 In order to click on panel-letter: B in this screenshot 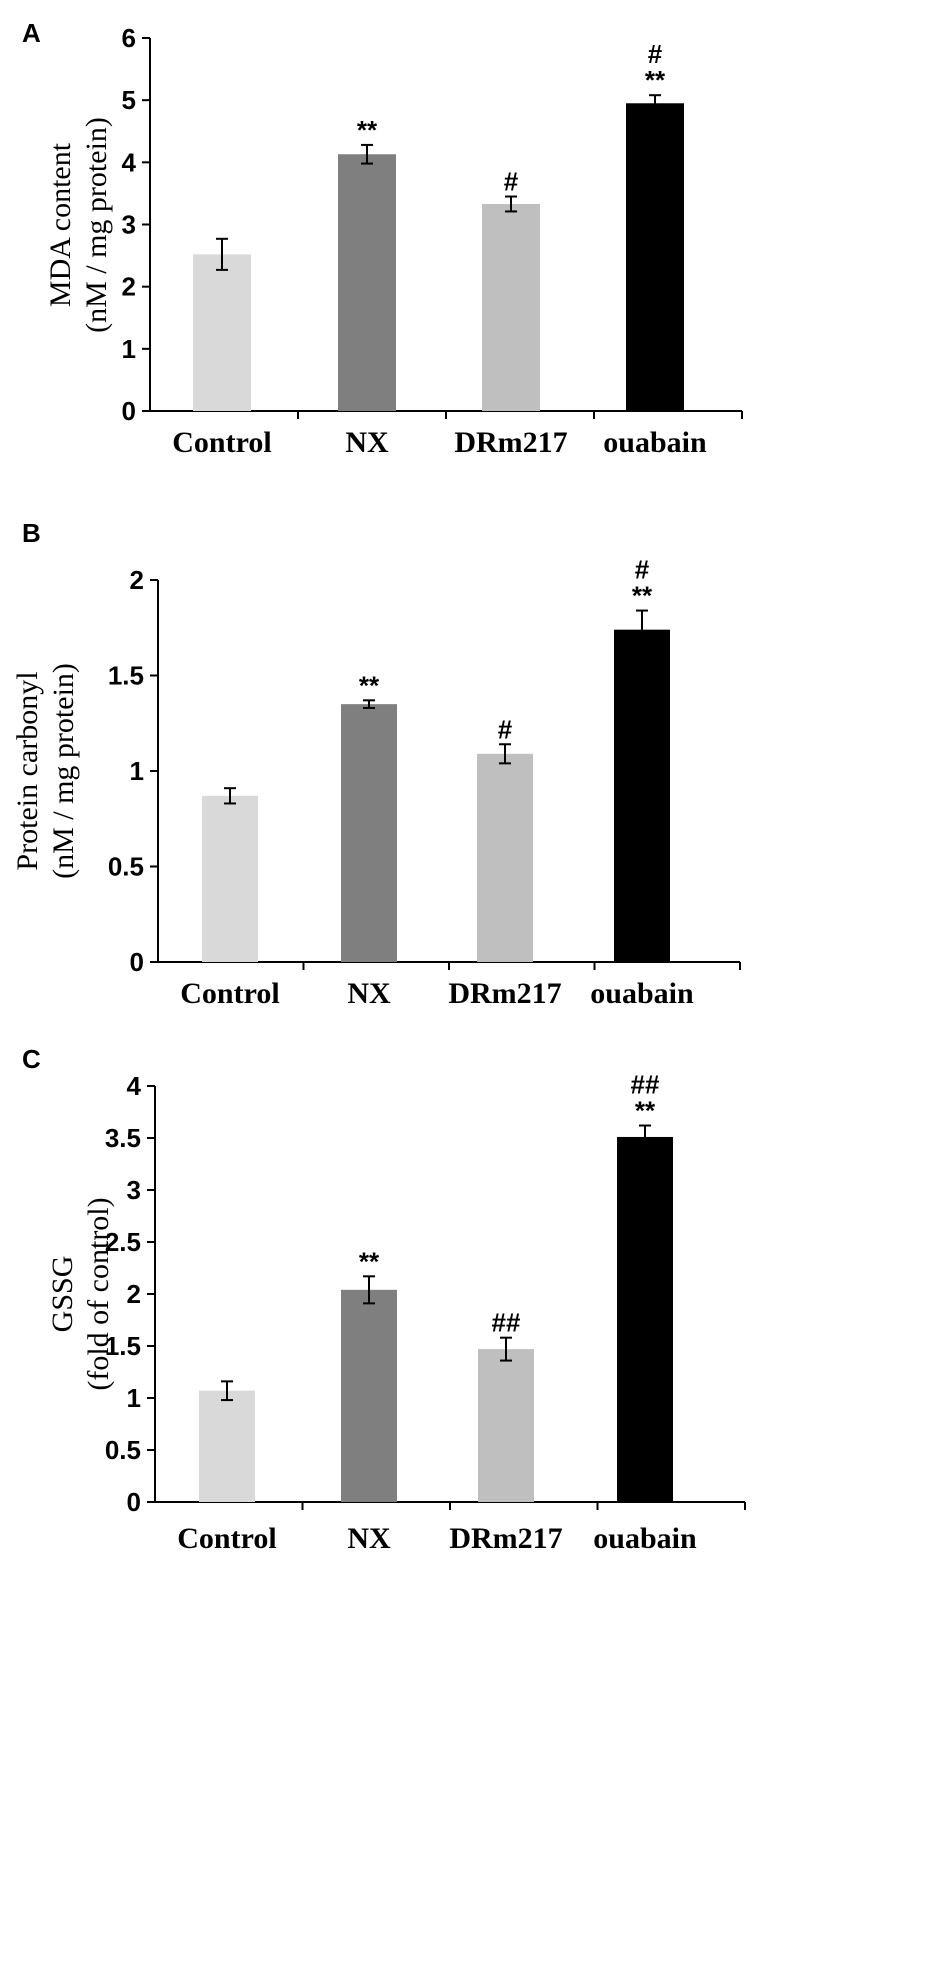, I will do `click(31, 533)`.